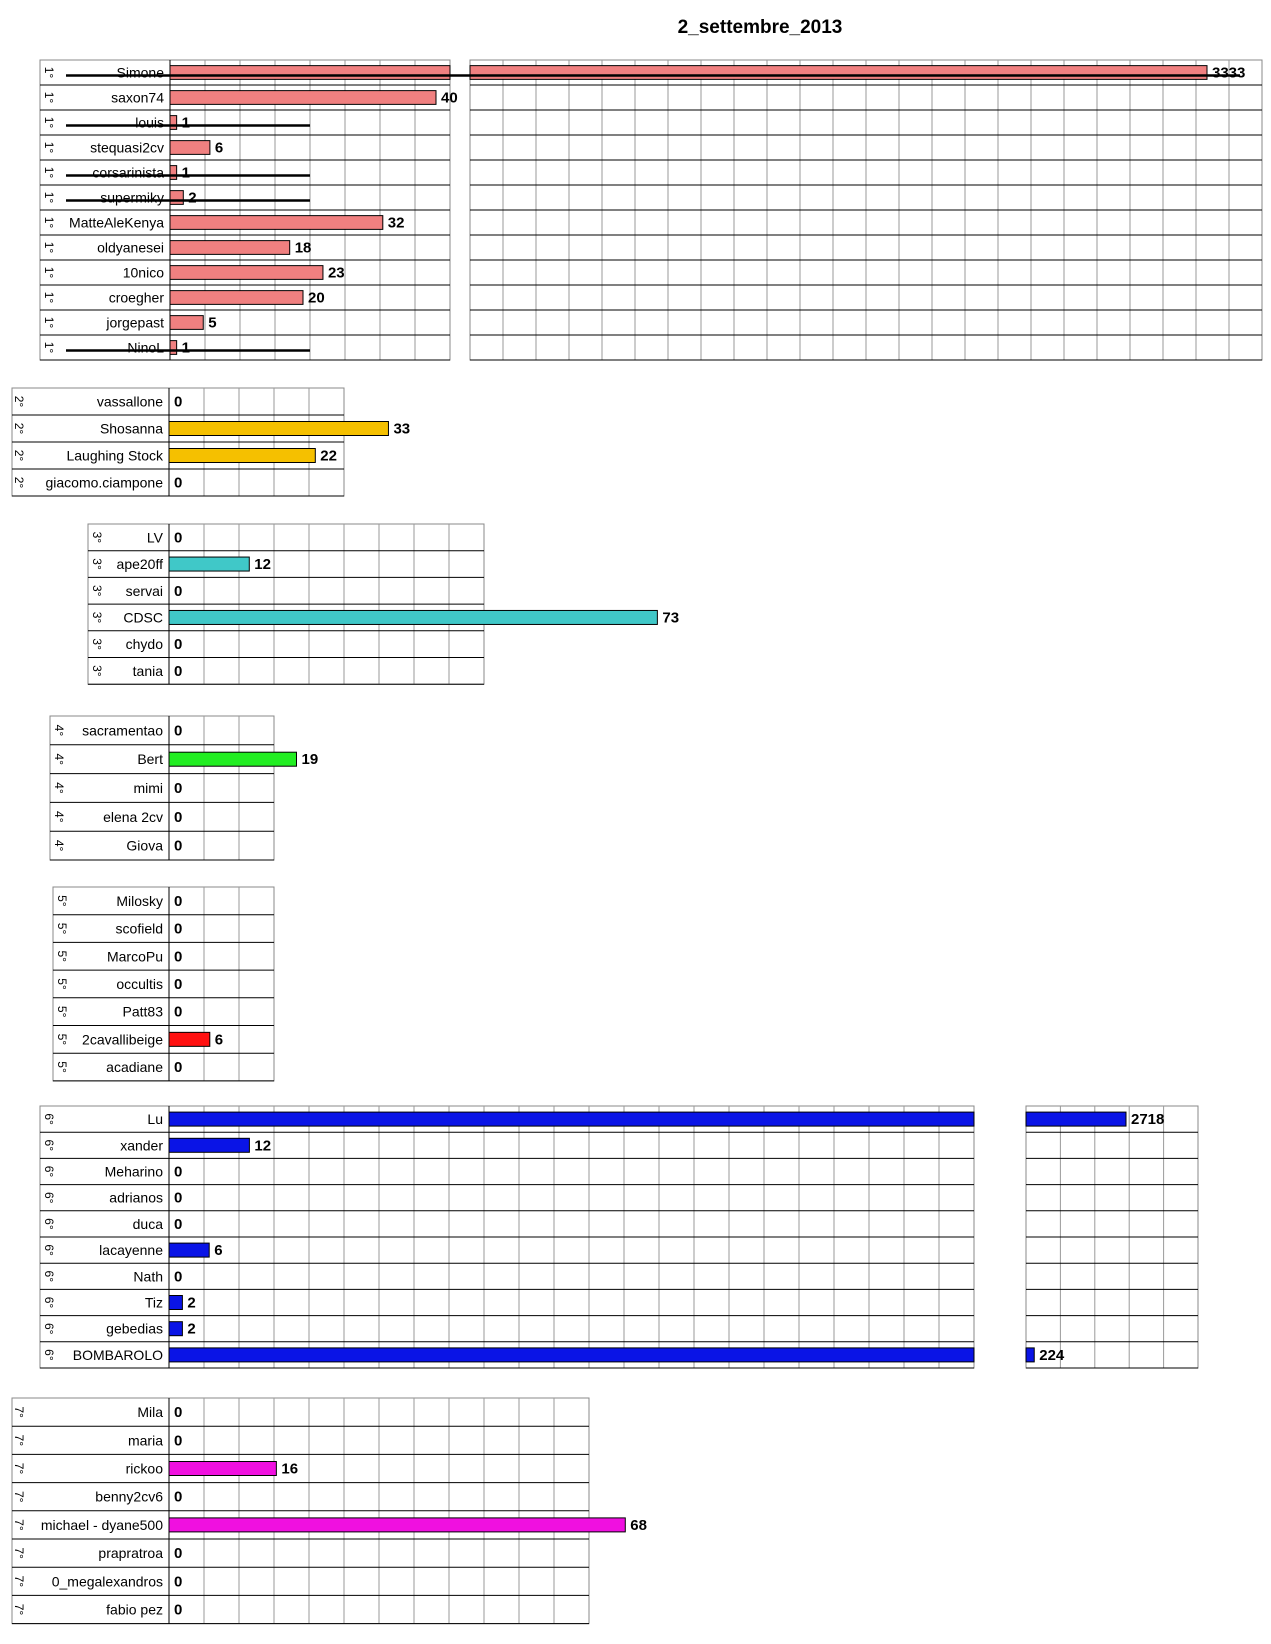  What do you see at coordinates (148, 1224) in the screenshot?
I see `tick-label: duca` at bounding box center [148, 1224].